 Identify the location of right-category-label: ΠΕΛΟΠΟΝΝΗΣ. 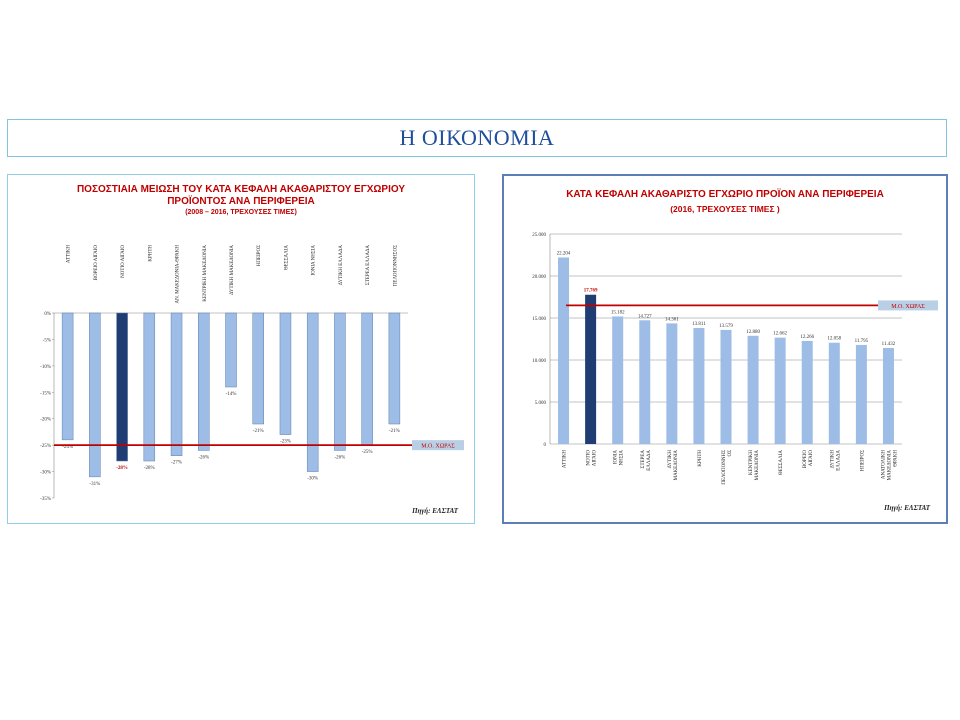
(724, 467).